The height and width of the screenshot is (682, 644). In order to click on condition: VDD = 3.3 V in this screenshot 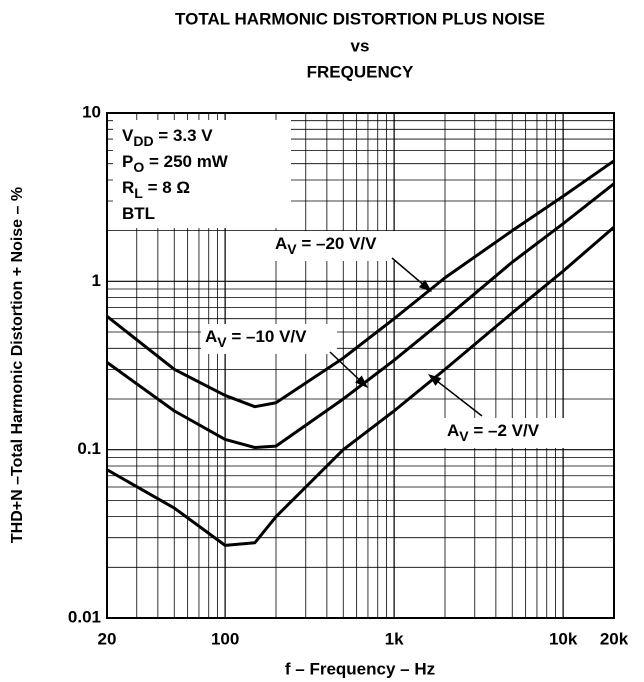, I will do `click(167, 137)`.